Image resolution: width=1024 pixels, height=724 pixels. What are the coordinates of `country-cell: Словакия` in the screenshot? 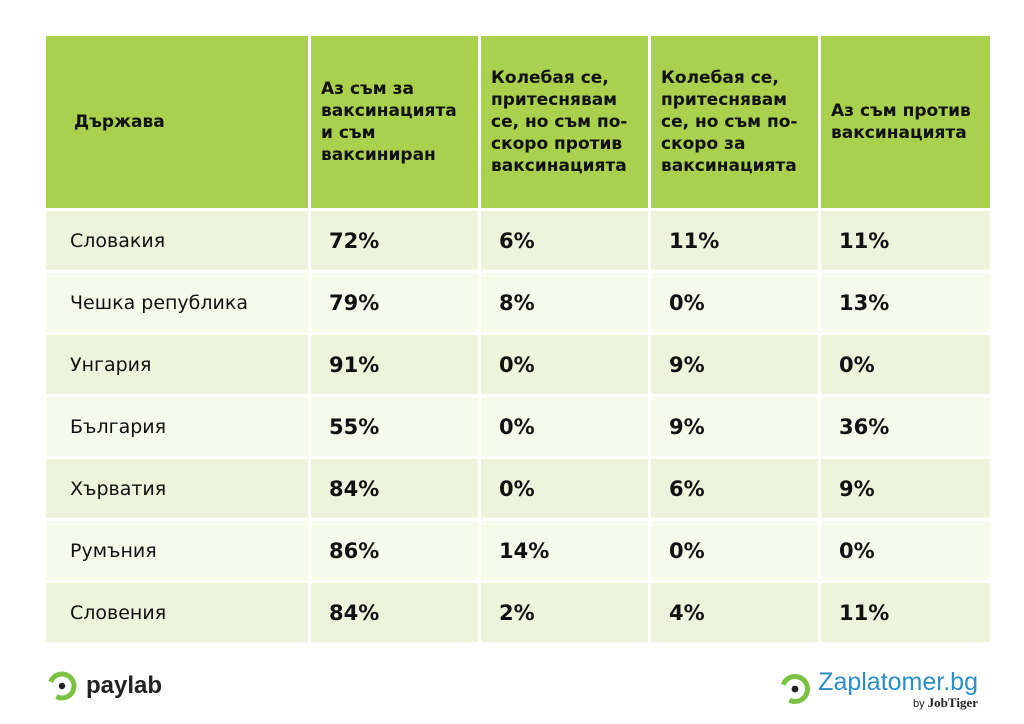 It's located at (177, 240).